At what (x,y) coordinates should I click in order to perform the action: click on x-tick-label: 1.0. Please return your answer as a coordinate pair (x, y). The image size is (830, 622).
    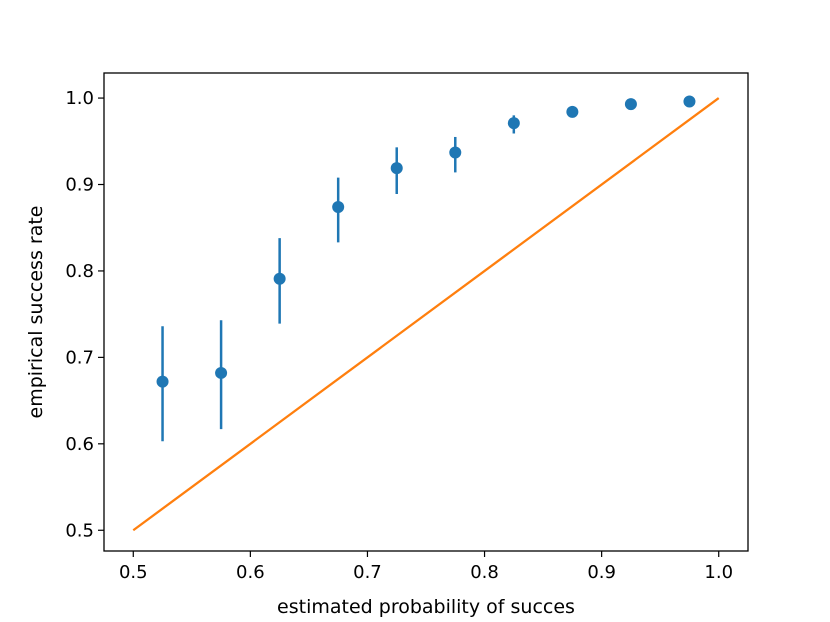
    Looking at the image, I should click on (718, 572).